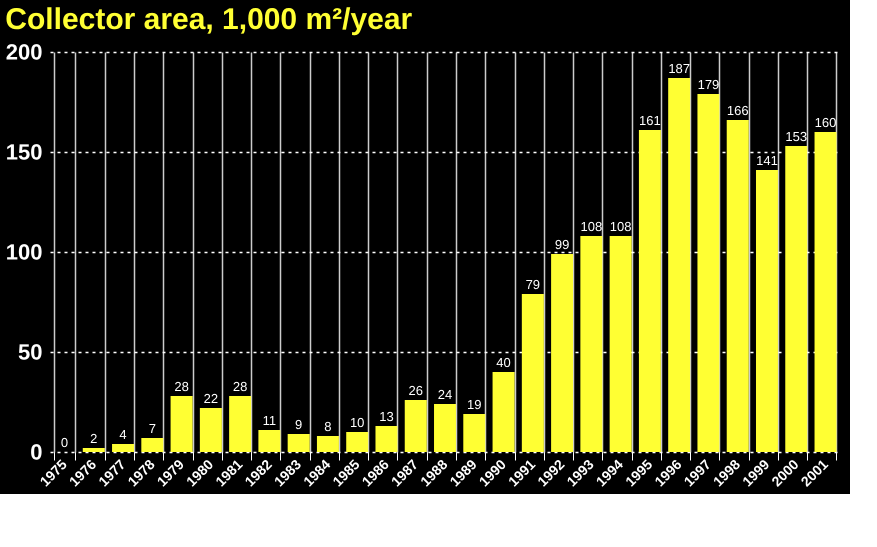  What do you see at coordinates (767, 160) in the screenshot?
I see `data-label: 141` at bounding box center [767, 160].